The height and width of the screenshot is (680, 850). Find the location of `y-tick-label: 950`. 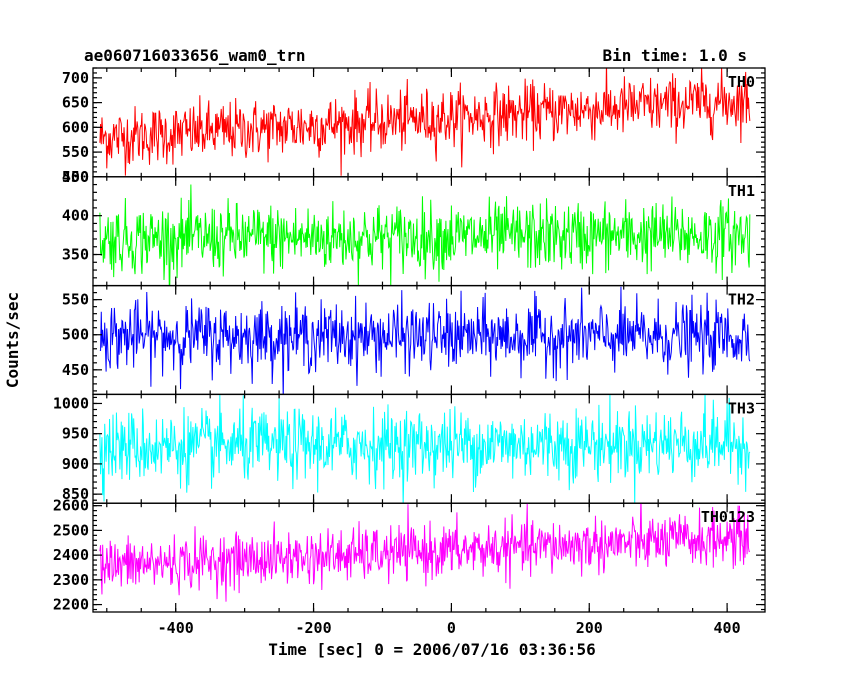

y-tick-label: 950 is located at coordinates (75, 434).